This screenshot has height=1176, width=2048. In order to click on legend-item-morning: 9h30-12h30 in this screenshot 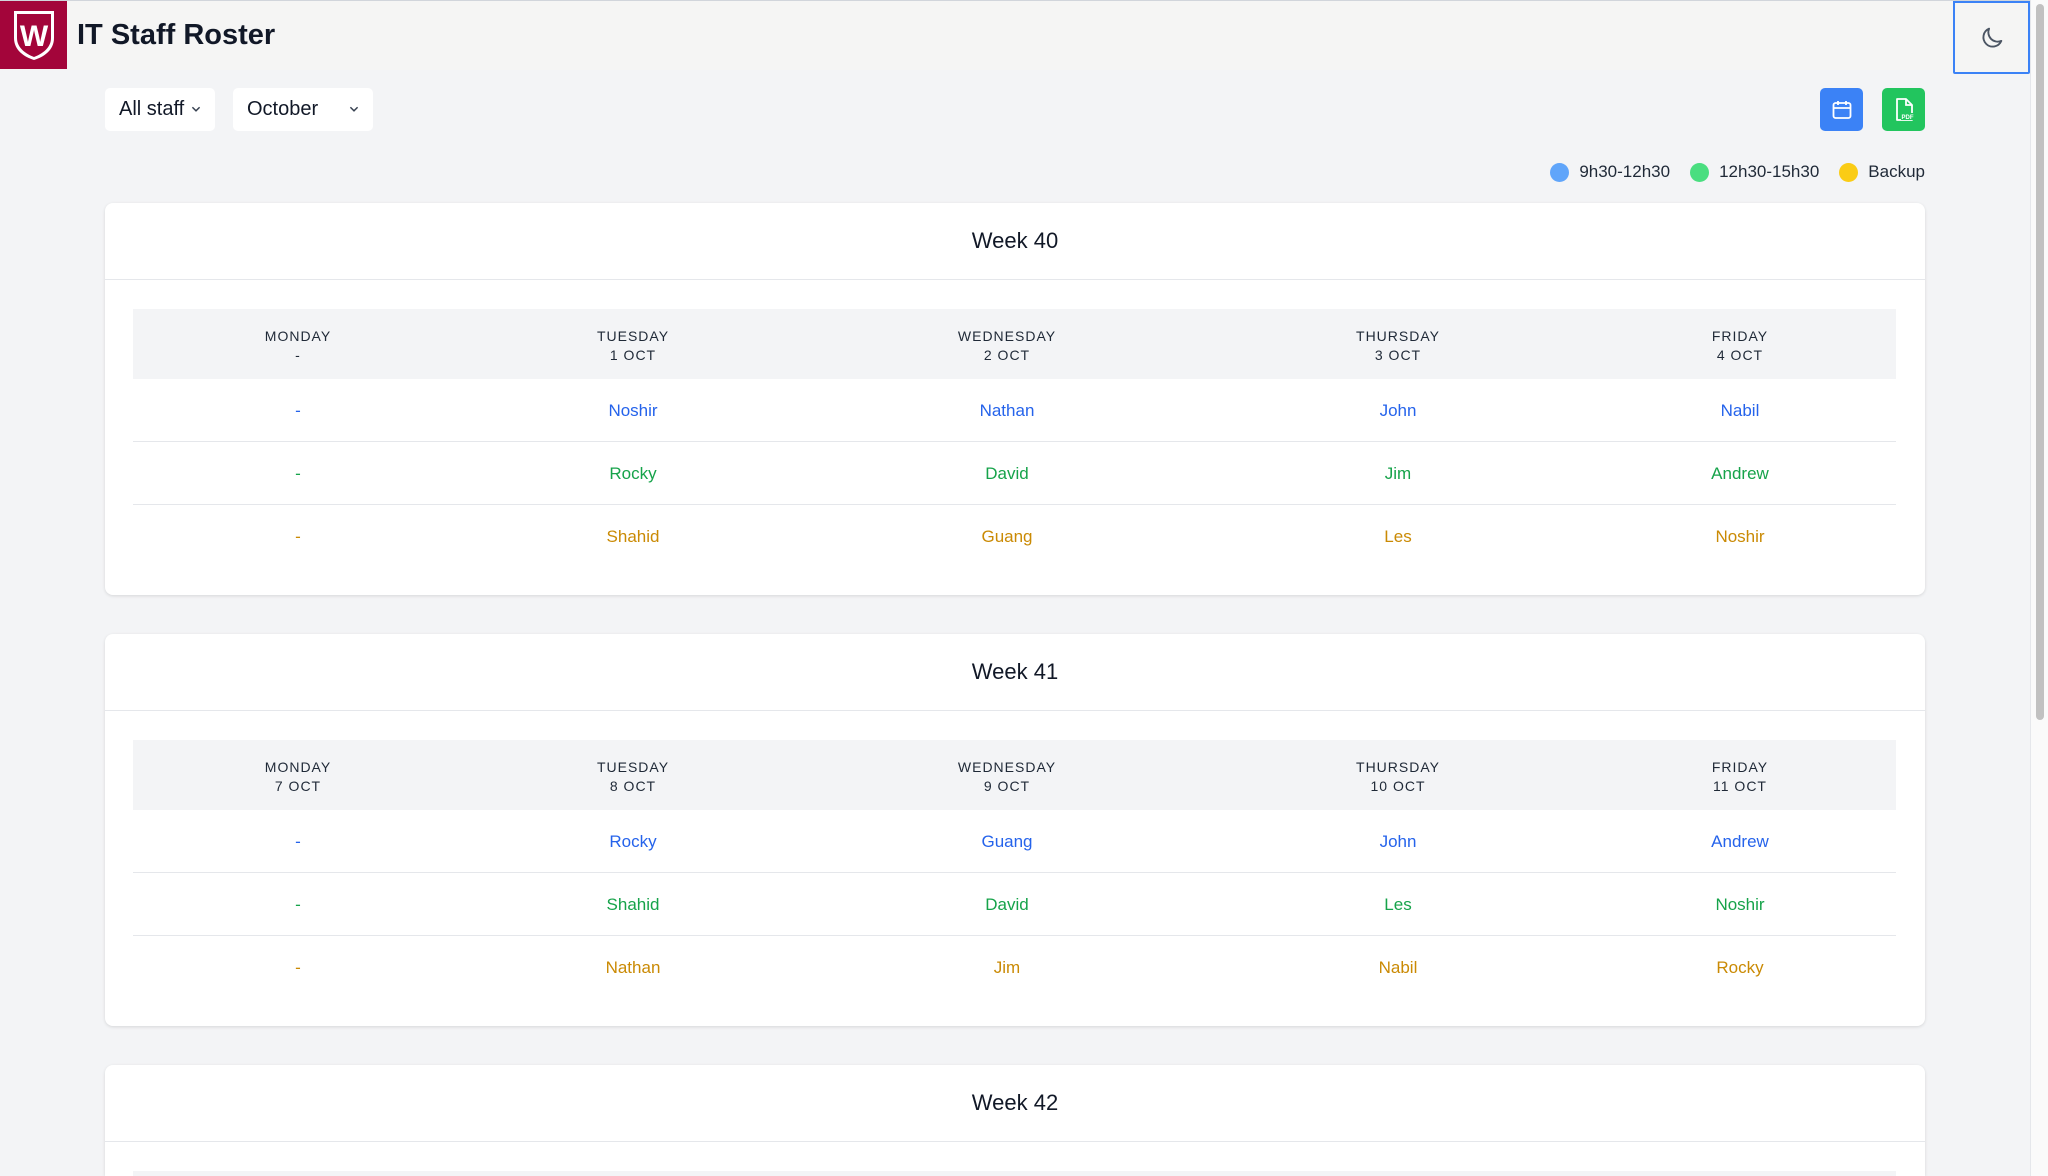, I will do `click(1610, 172)`.